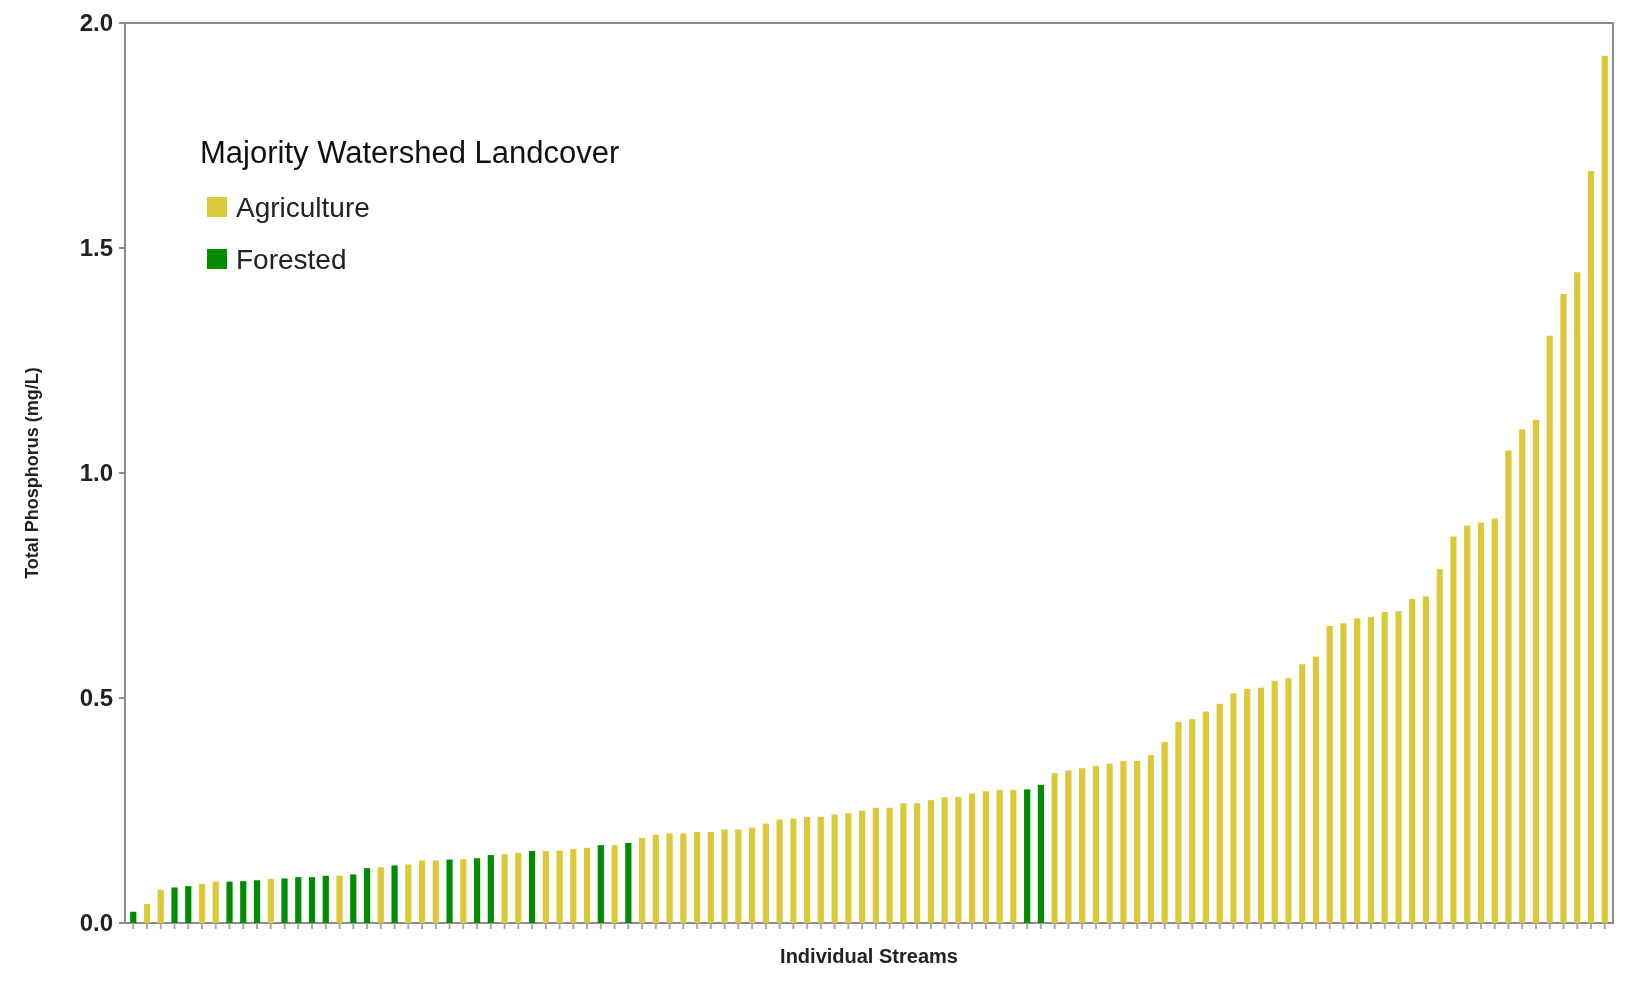 This screenshot has height=991, width=1629. What do you see at coordinates (32, 473) in the screenshot?
I see `y-axis-title: Total Phosphorus (mg/L)` at bounding box center [32, 473].